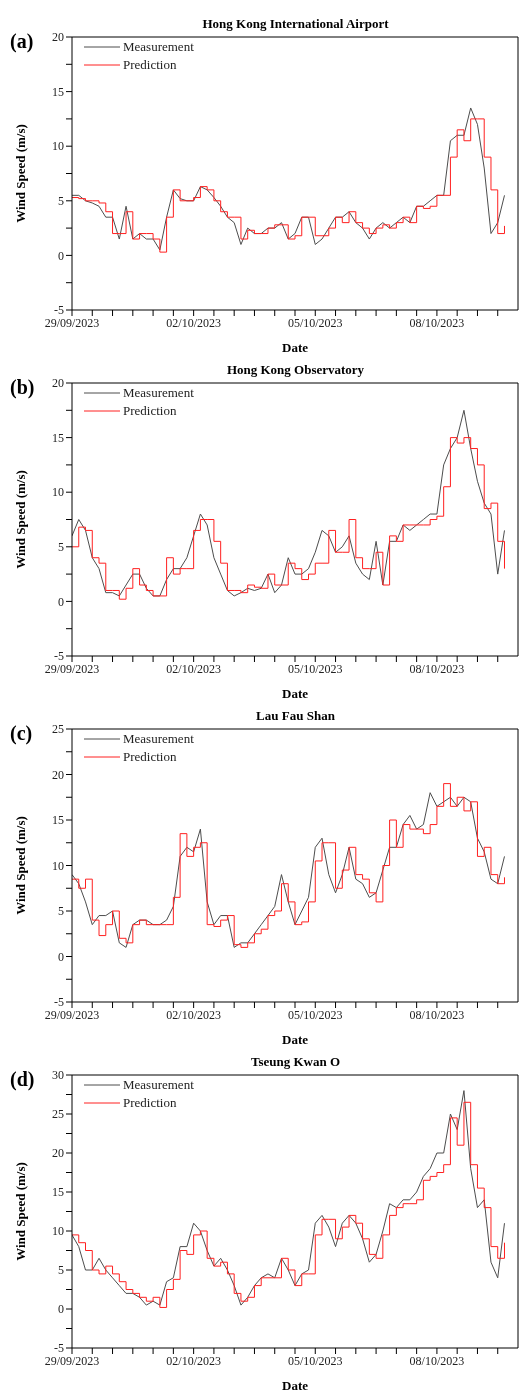 The height and width of the screenshot is (1400, 531). What do you see at coordinates (58, 1075) in the screenshot?
I see `y-tick-label: 30` at bounding box center [58, 1075].